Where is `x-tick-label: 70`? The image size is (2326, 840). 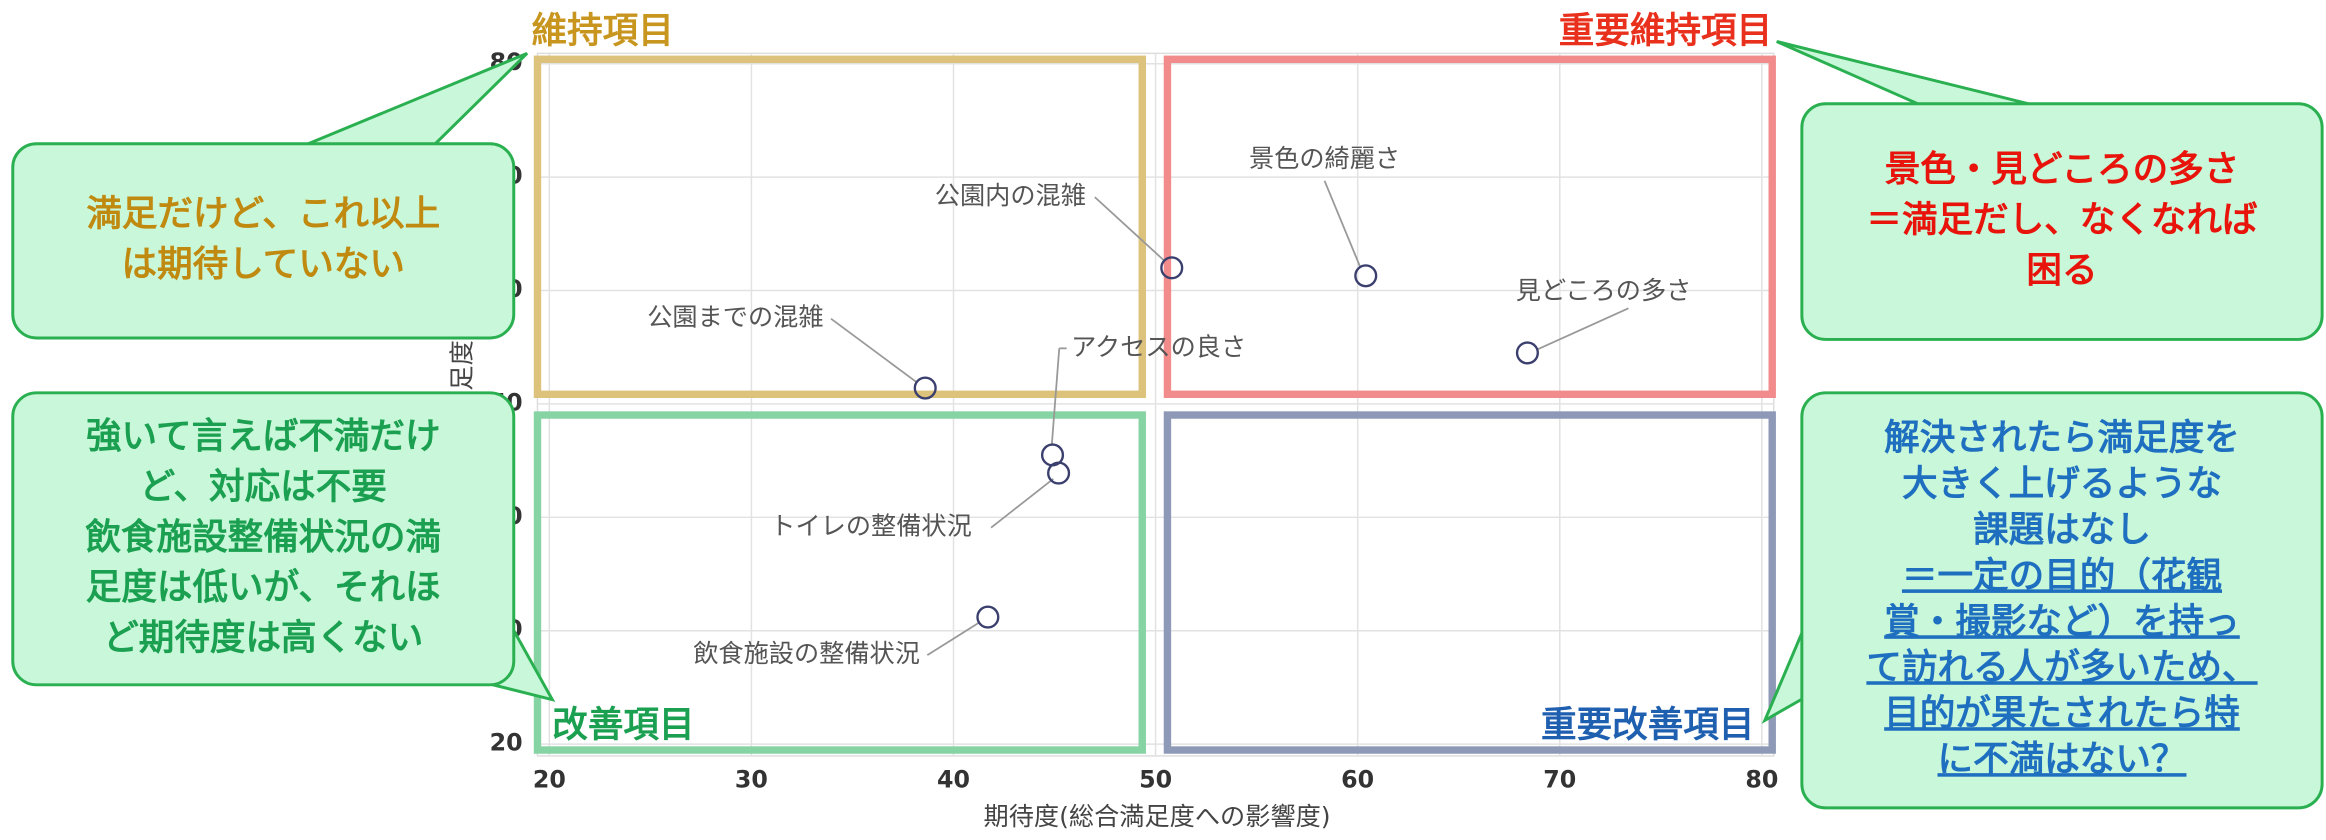
x-tick-label: 70 is located at coordinates (1559, 780).